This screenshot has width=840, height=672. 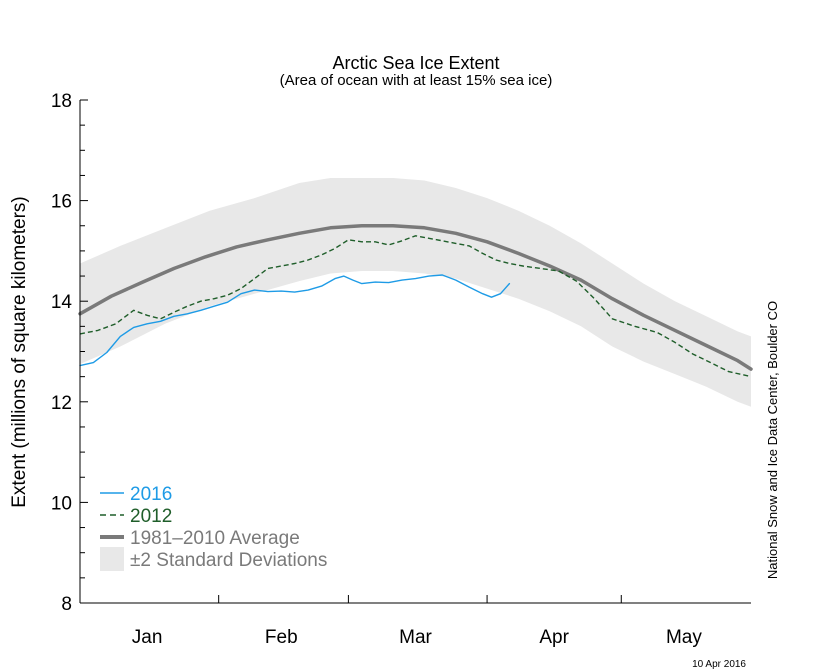 I want to click on legend-swatch-stddev, so click(x=112, y=559).